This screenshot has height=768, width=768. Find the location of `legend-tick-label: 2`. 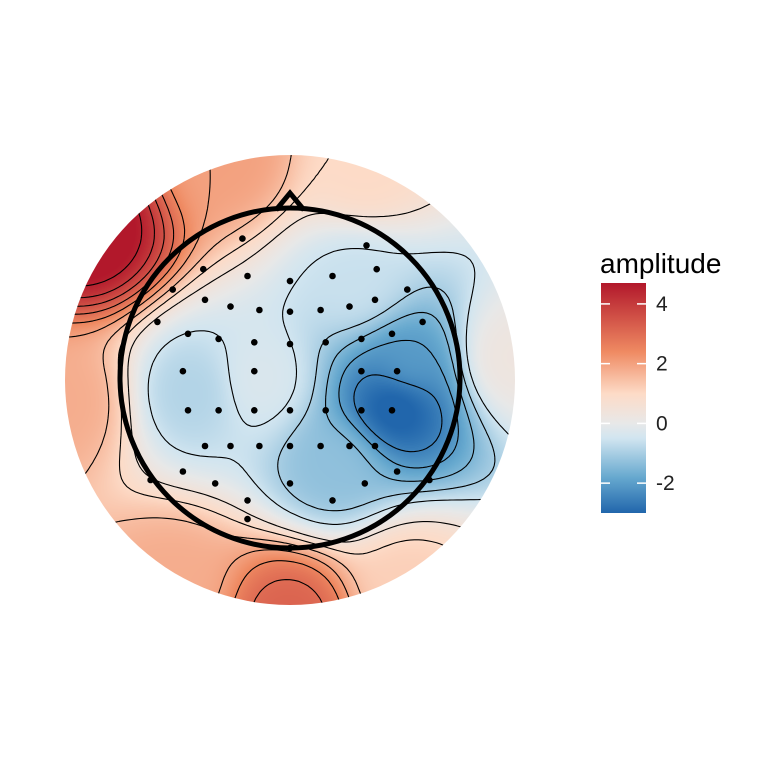

legend-tick-label: 2 is located at coordinates (662, 364).